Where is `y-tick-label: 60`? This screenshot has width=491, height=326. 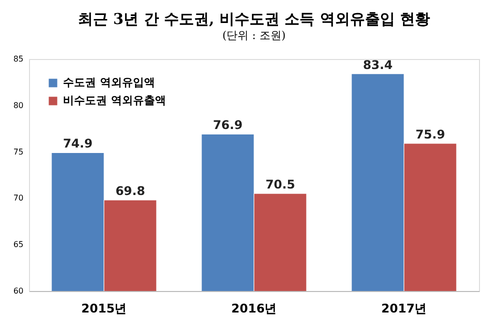
y-tick-label: 60 is located at coordinates (18, 291).